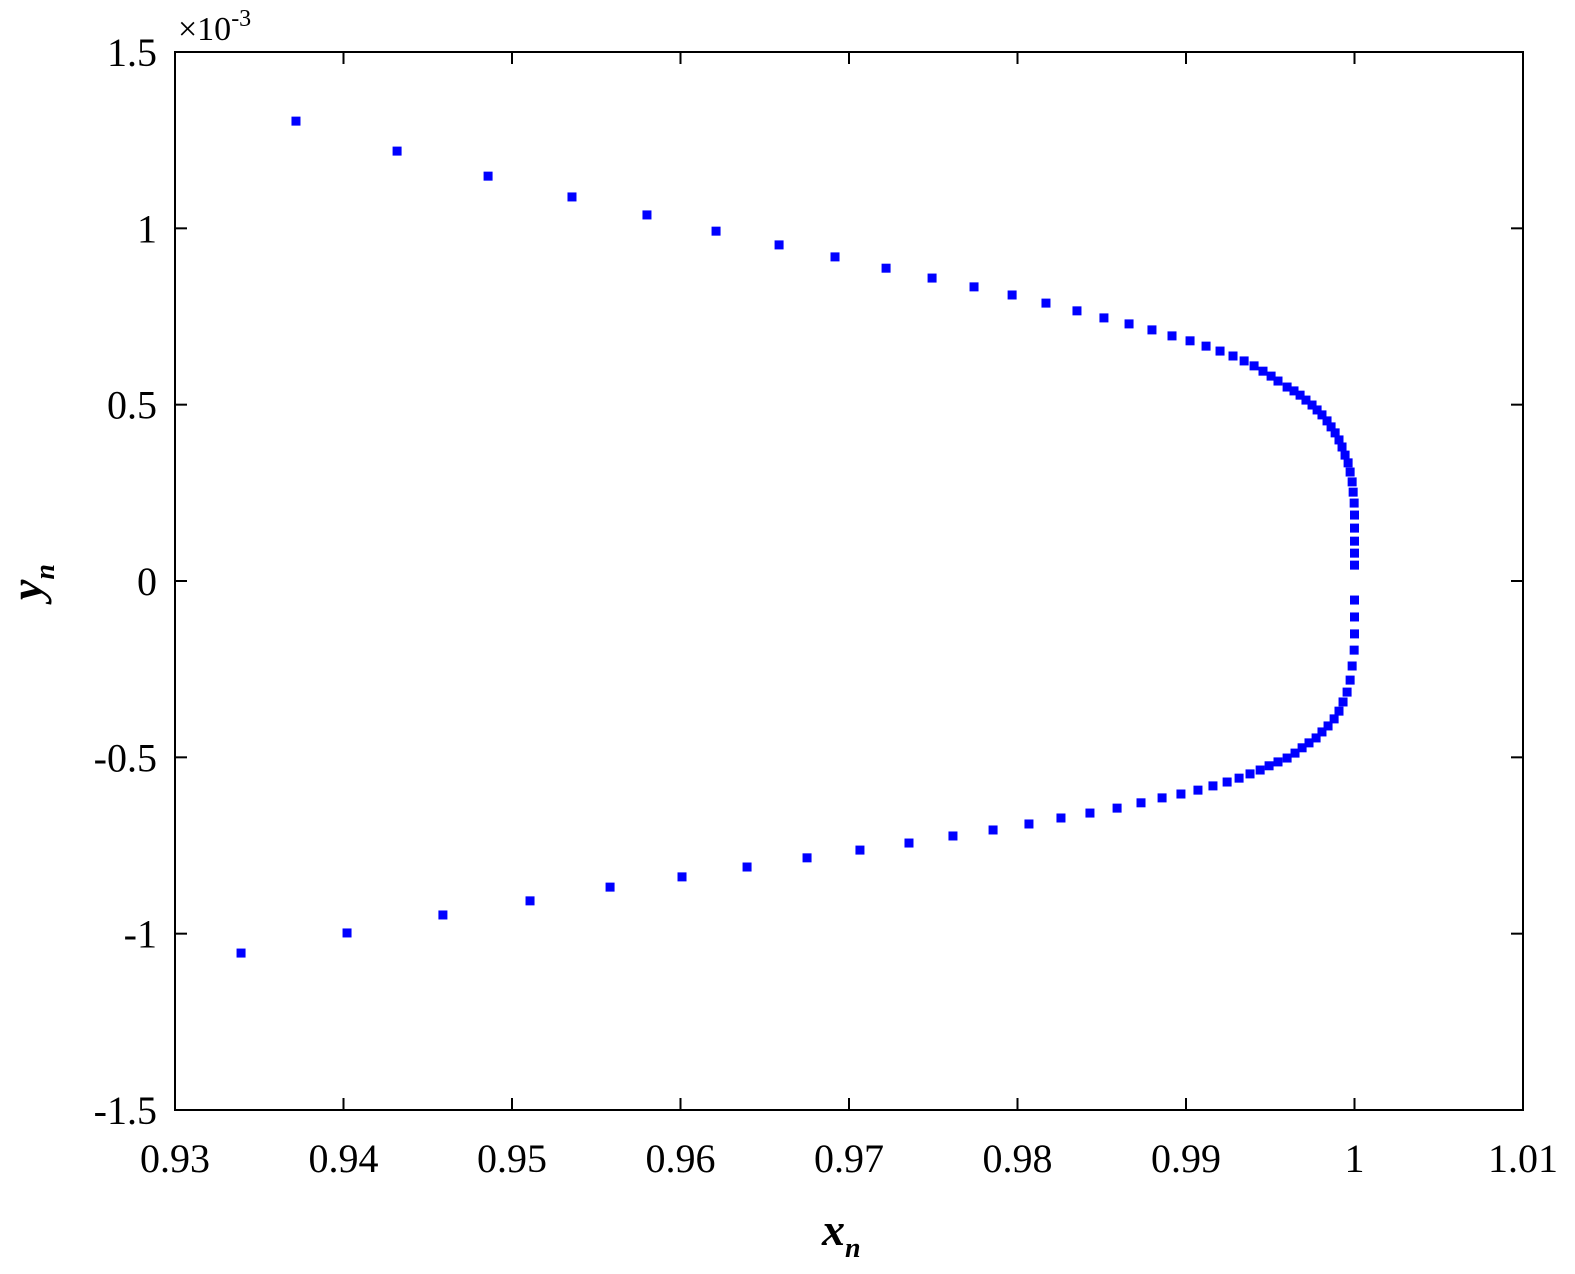 Image resolution: width=1575 pixels, height=1274 pixels. What do you see at coordinates (175, 1158) in the screenshot?
I see `x-tick-label: 0.93` at bounding box center [175, 1158].